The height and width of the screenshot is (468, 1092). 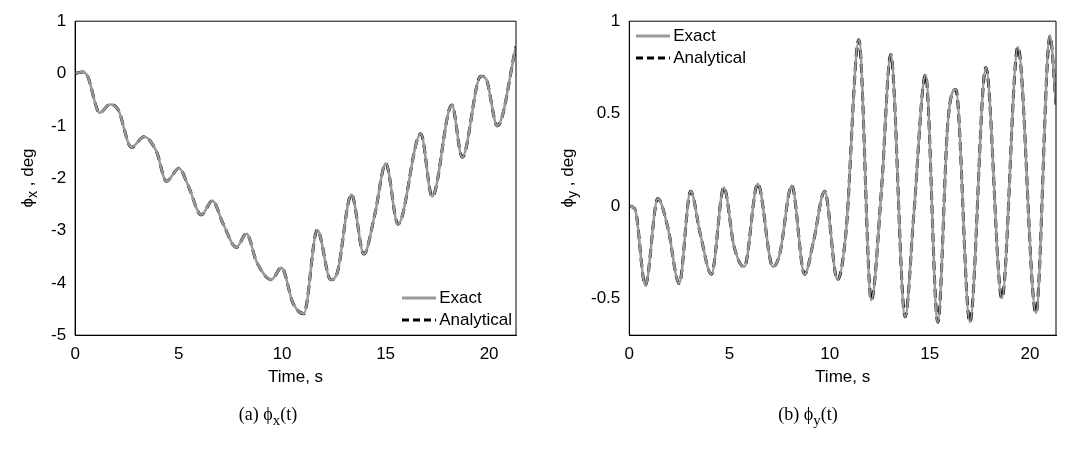 What do you see at coordinates (268, 416) in the screenshot?
I see `text: (a) ϕ$_{x}$(t)` at bounding box center [268, 416].